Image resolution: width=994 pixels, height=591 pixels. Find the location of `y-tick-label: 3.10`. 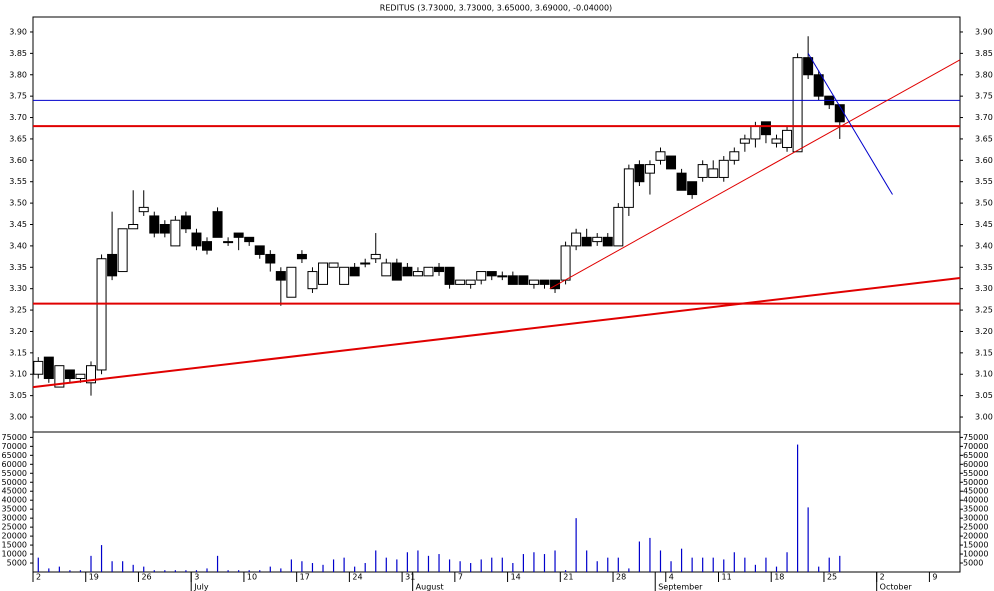

y-tick-label: 3.10 is located at coordinates (18, 374).